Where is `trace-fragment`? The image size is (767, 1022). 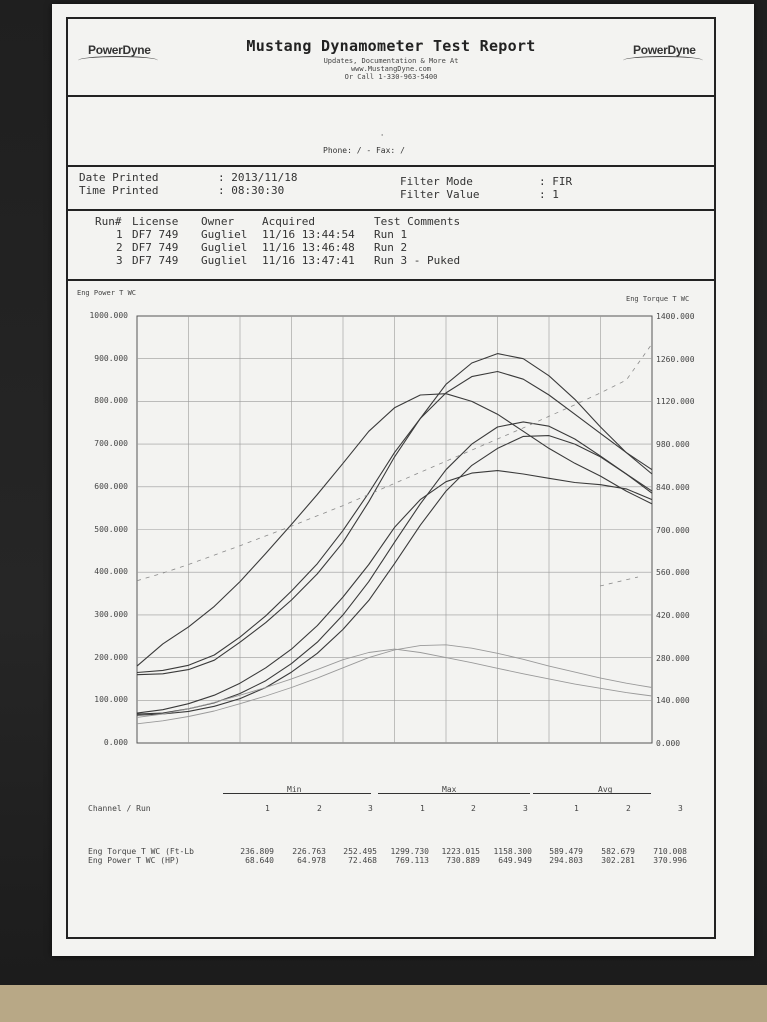
trace-fragment is located at coordinates (619, 581).